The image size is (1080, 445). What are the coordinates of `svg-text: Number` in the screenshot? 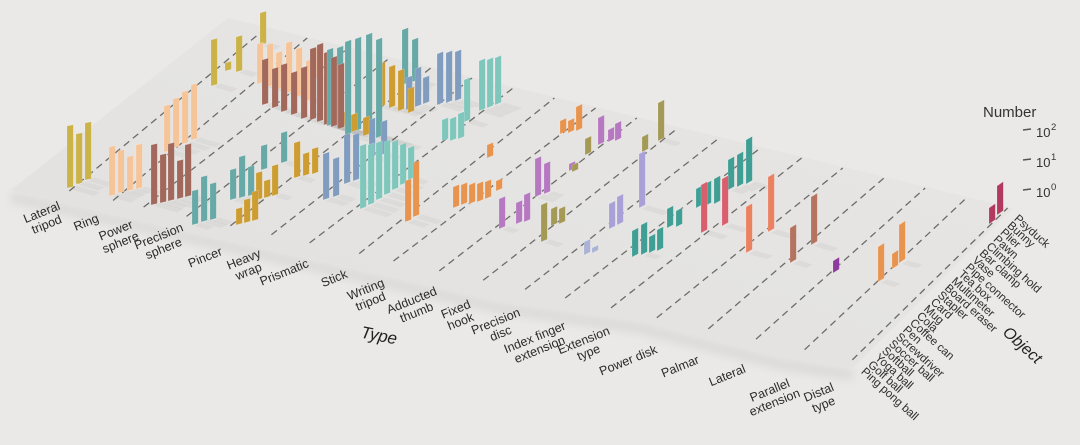 It's located at (1009, 112).